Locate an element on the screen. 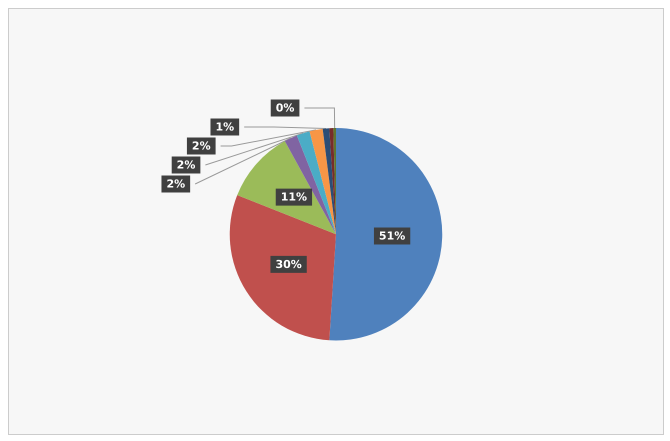  data-label: 11% is located at coordinates (294, 197).